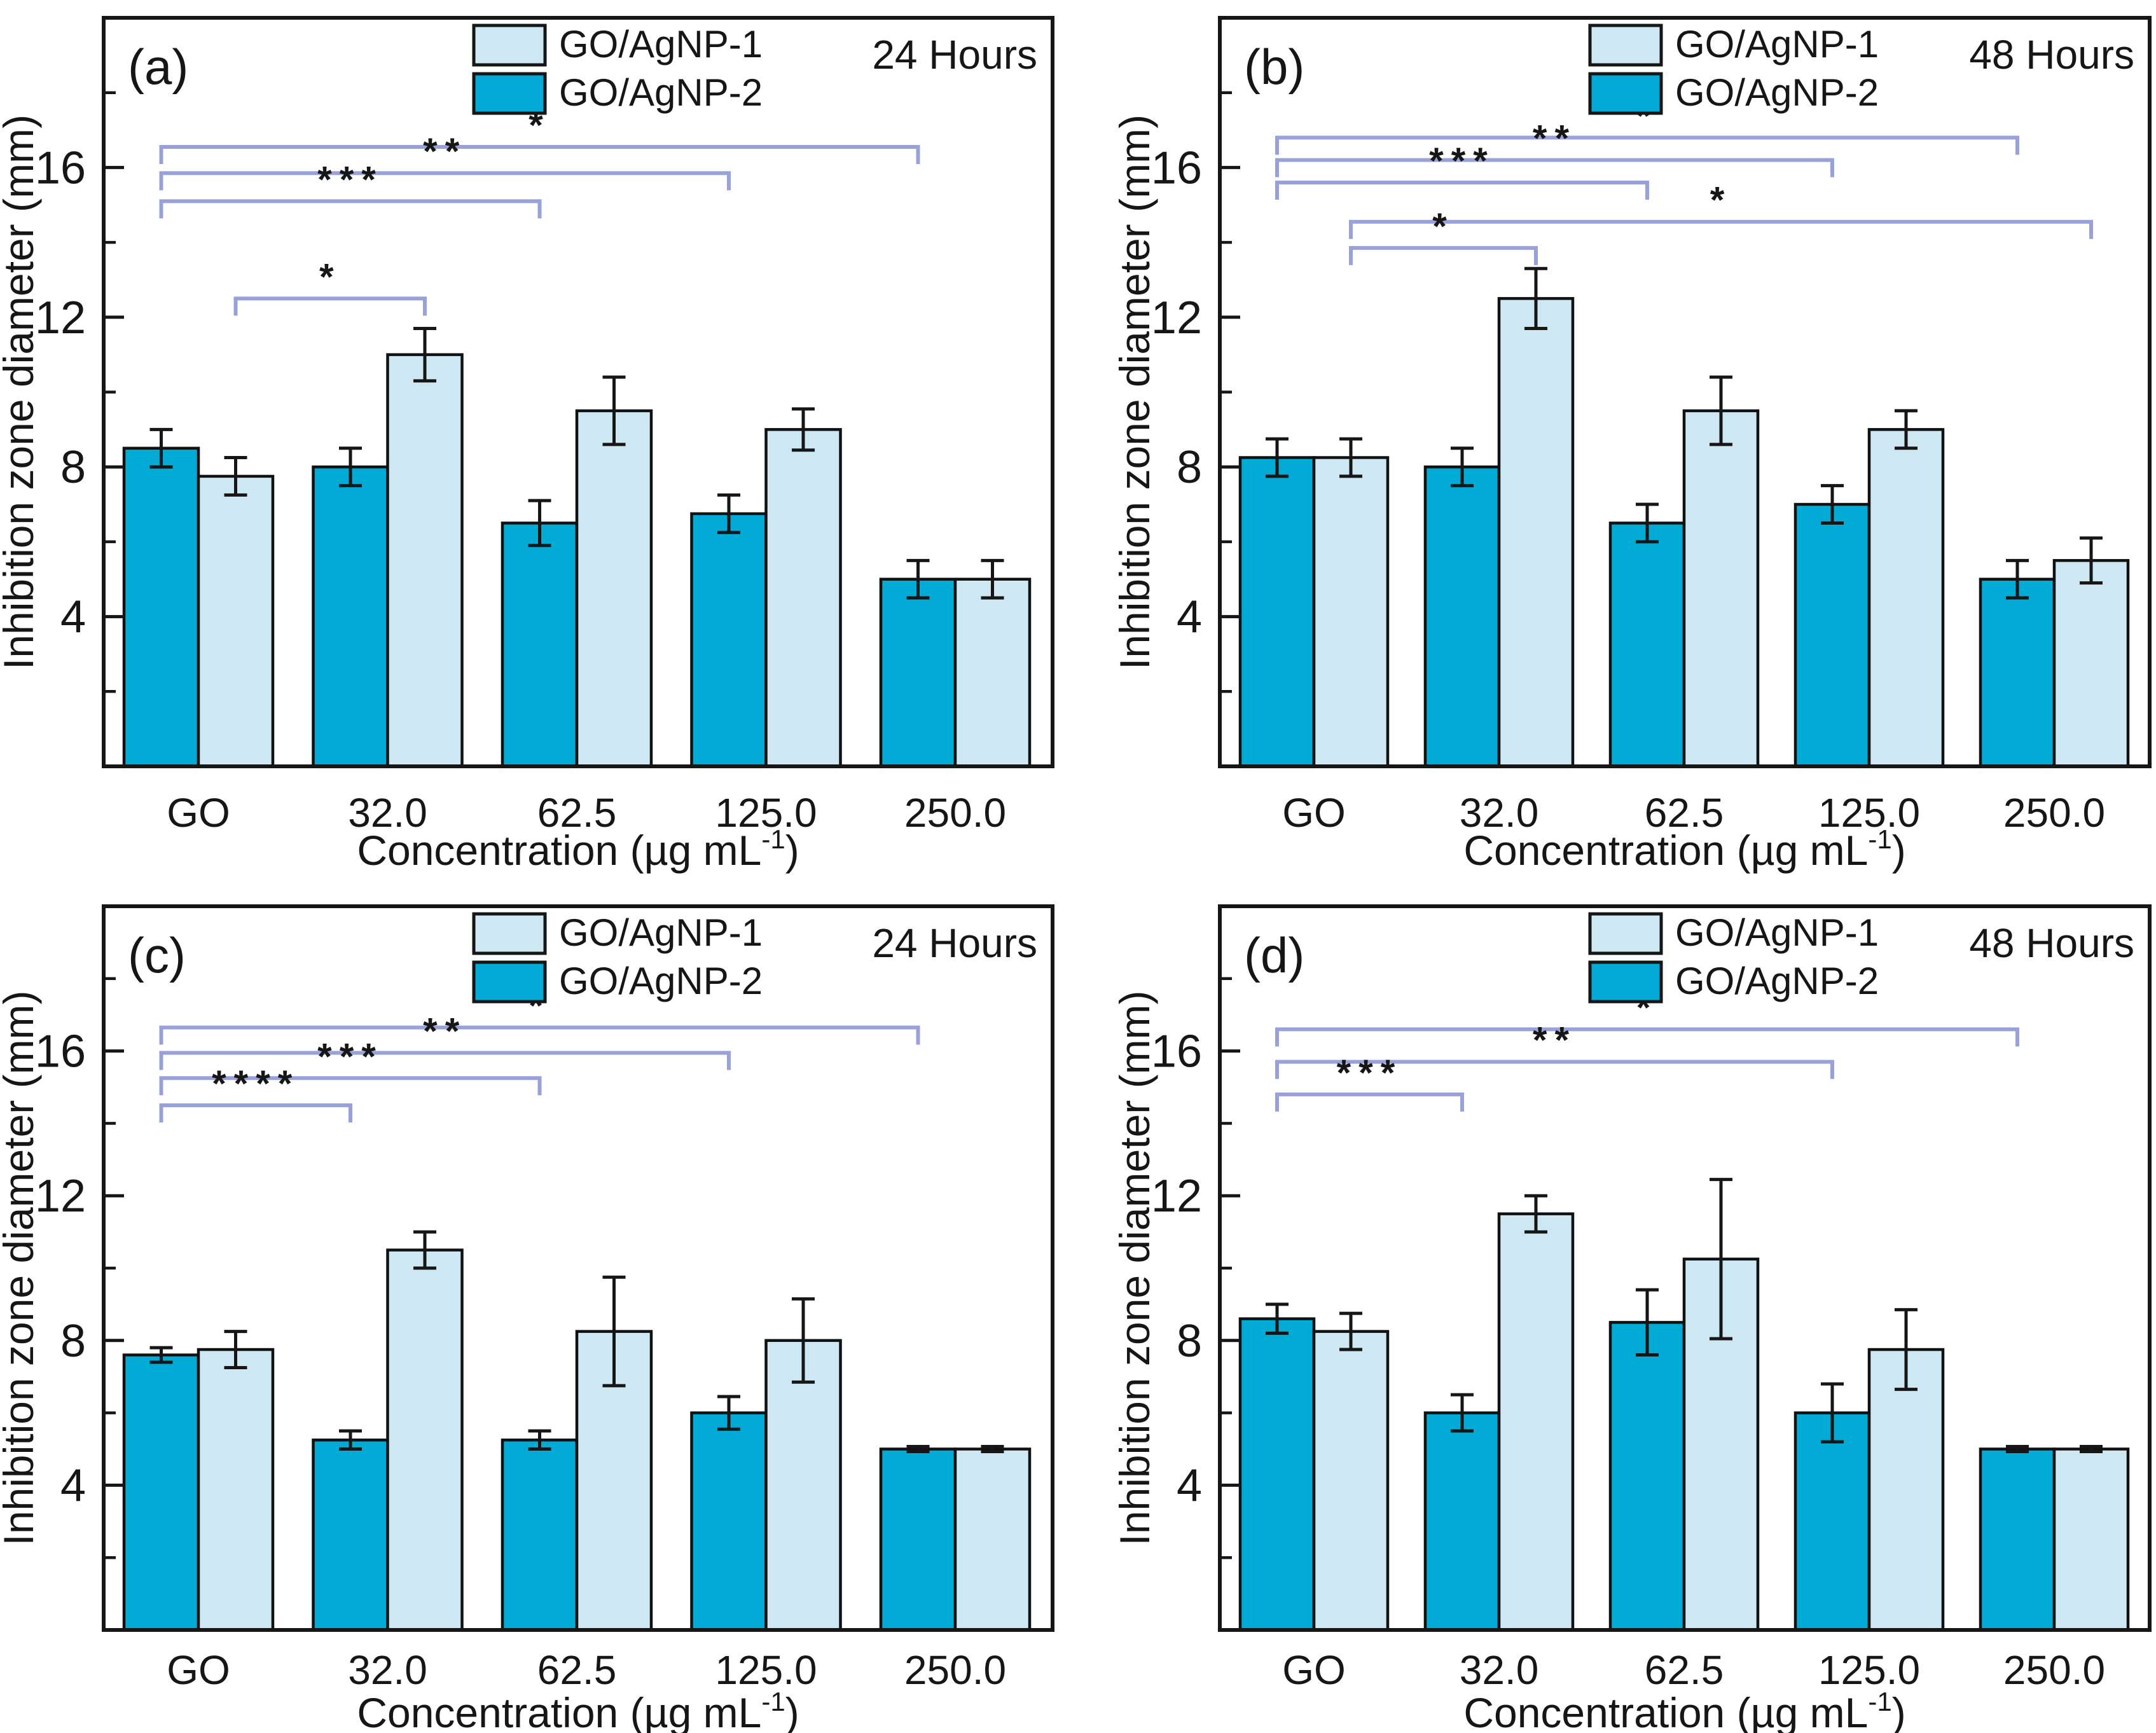 Image resolution: width=2156 pixels, height=1733 pixels. What do you see at coordinates (256, 1084) in the screenshot?
I see `sig-stars: ****` at bounding box center [256, 1084].